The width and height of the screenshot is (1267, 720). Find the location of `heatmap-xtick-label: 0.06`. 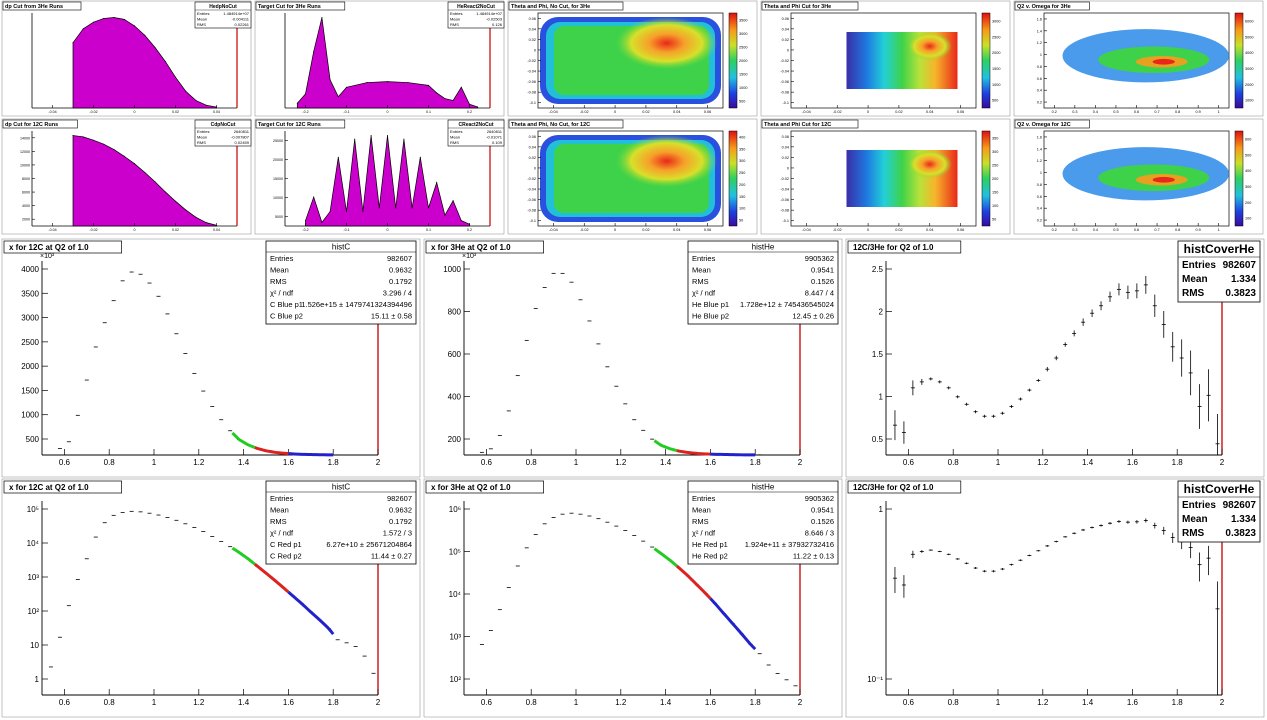

heatmap-xtick-label: 0.06 is located at coordinates (707, 112).